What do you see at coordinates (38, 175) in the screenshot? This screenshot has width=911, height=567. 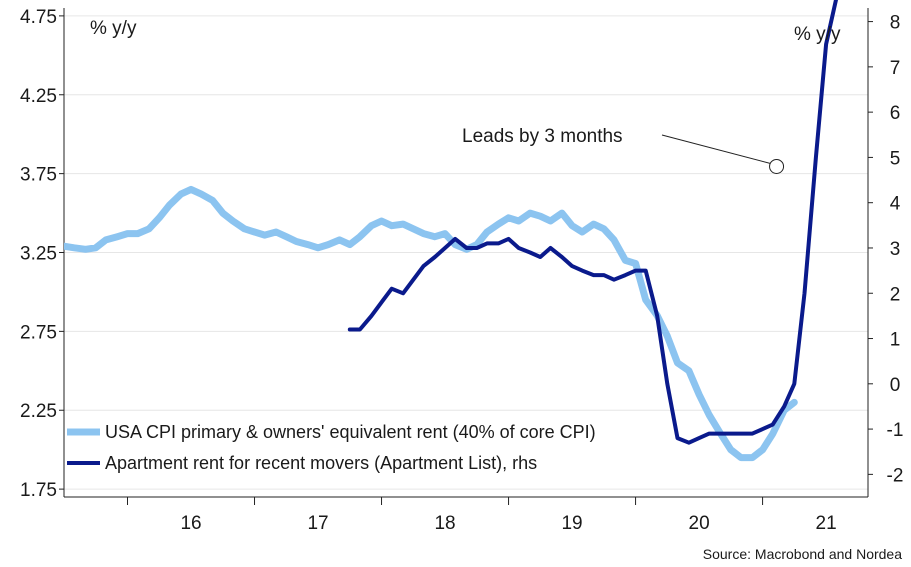 I see `left-tick-label: 3.75` at bounding box center [38, 175].